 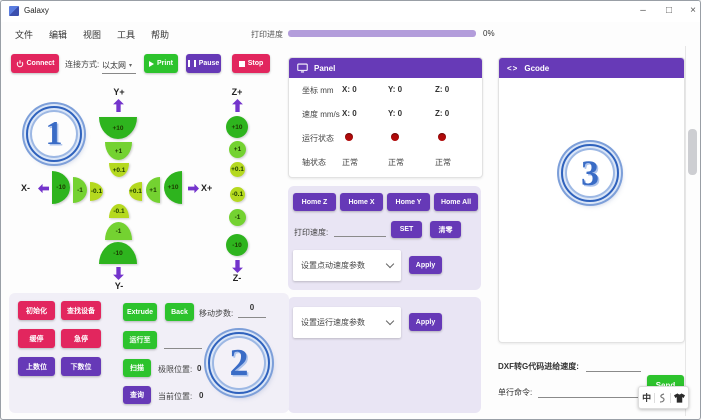 I want to click on chevron-down-icon: ▾, so click(x=131, y=65).